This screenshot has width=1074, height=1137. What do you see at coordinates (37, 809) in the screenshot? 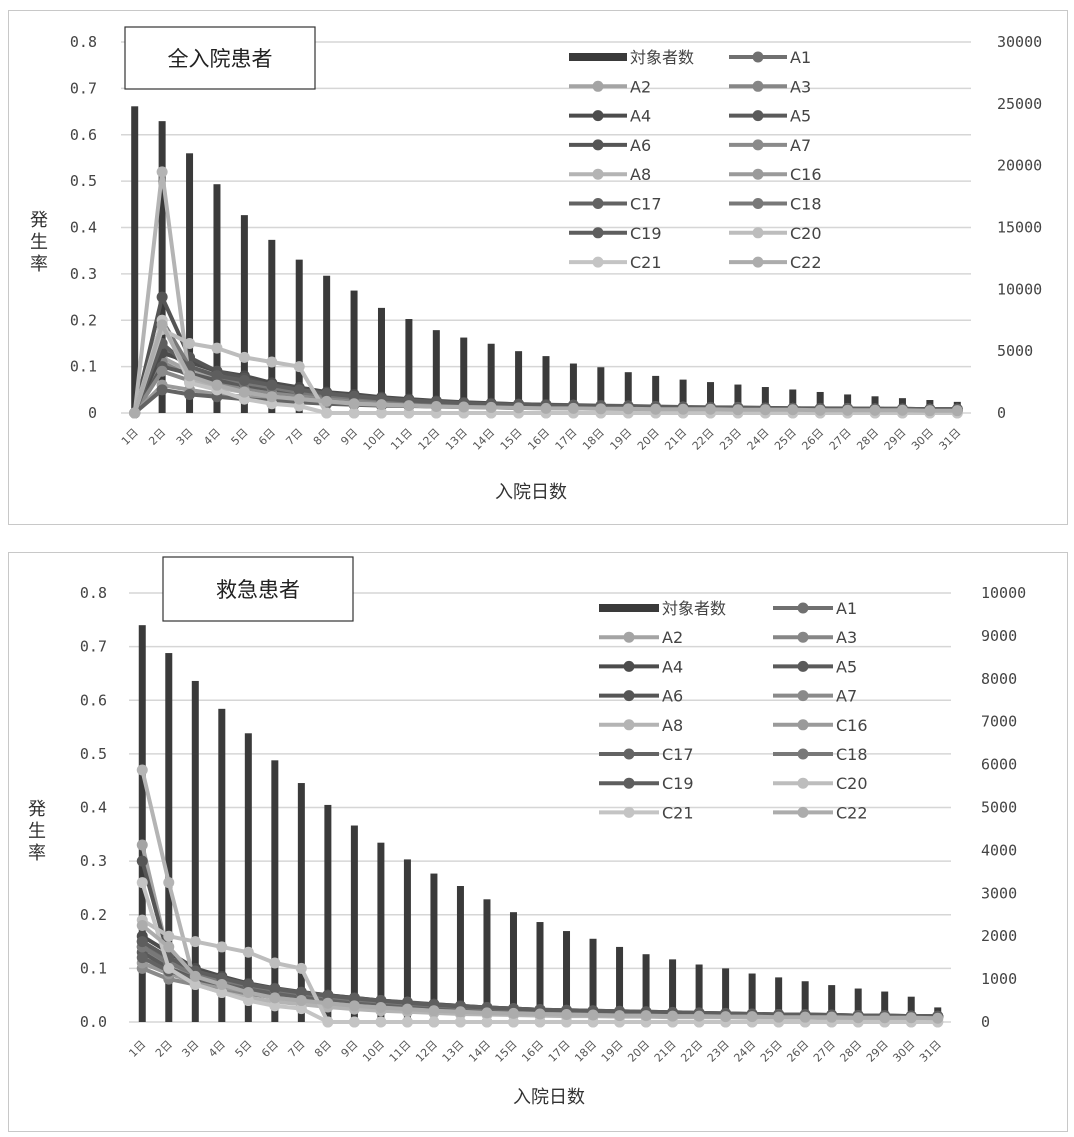
I see `y-axis-title-char: 発` at bounding box center [37, 809].